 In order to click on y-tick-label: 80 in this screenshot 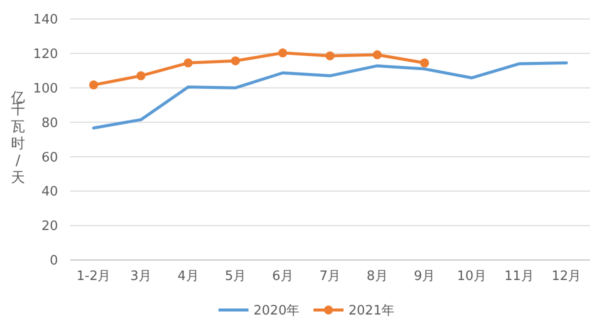, I will do `click(49, 123)`.